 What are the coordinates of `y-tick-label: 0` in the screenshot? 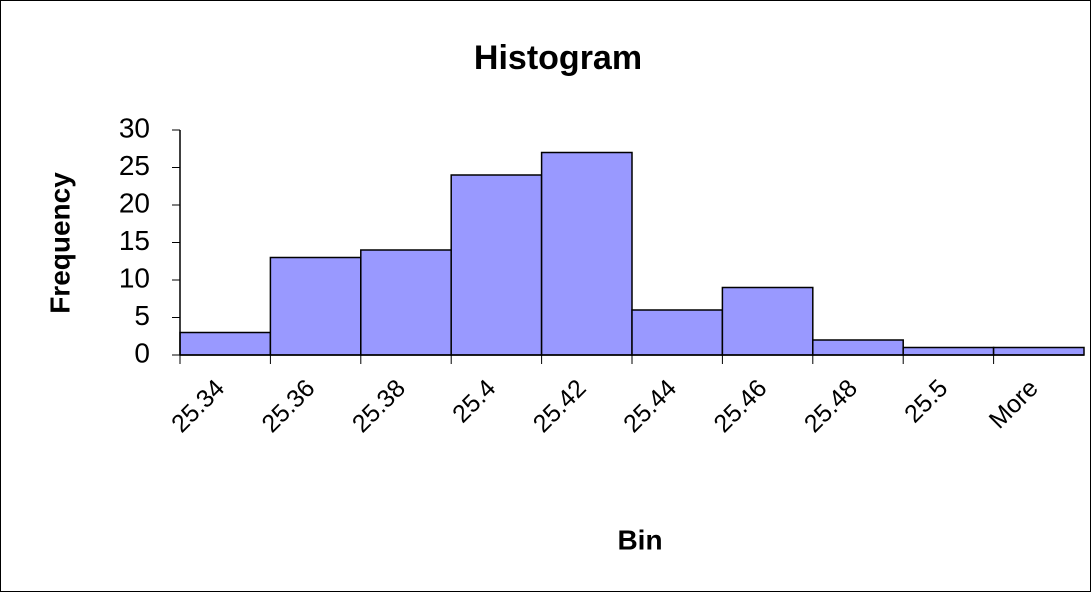 It's located at (142, 352).